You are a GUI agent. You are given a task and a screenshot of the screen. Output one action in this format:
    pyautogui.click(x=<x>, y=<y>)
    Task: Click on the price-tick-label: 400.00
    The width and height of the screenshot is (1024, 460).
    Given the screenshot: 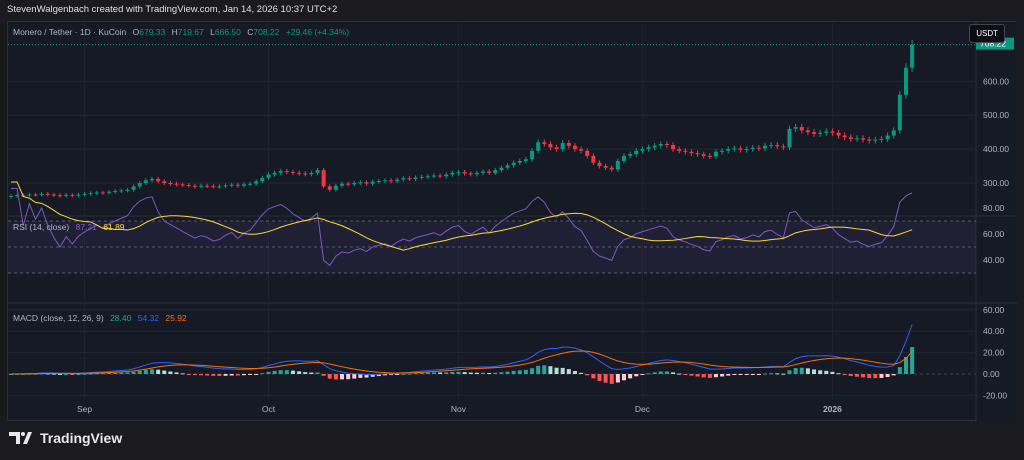 What is the action you would take?
    pyautogui.click(x=996, y=149)
    